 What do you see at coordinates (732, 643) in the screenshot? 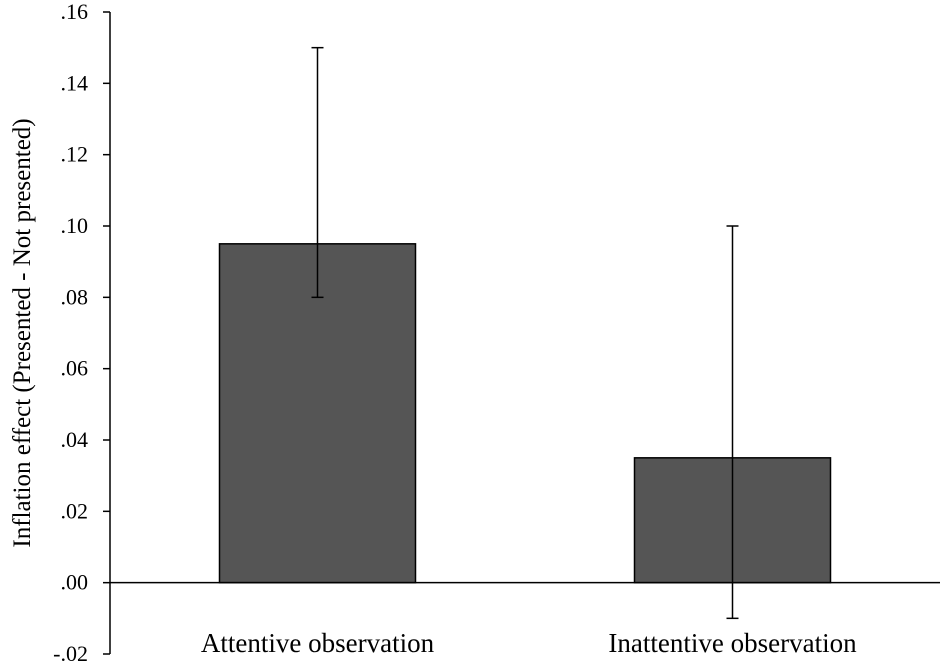
I see `category-label: Inattentive observation` at bounding box center [732, 643].